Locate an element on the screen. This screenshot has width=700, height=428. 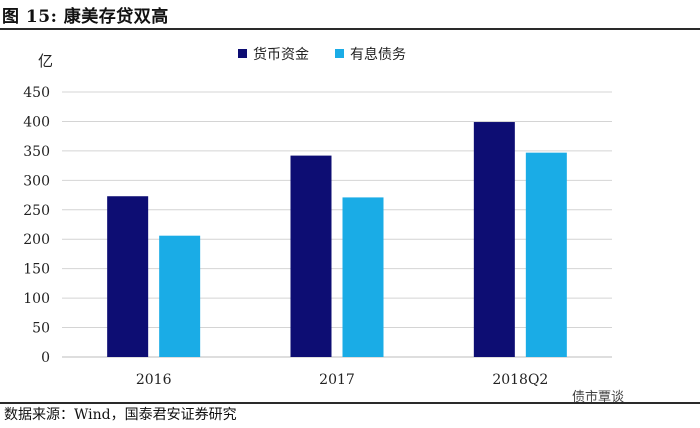
bar-有息债务-2017 is located at coordinates (363, 277).